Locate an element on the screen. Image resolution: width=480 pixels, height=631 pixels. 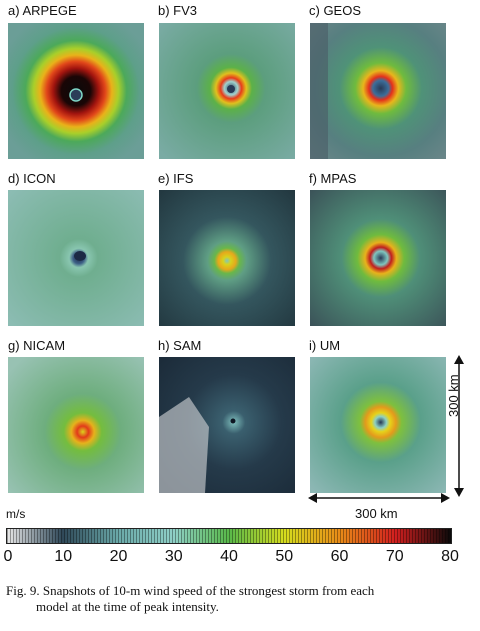
panel-label-geos: c) GEOS is located at coordinates (335, 10).